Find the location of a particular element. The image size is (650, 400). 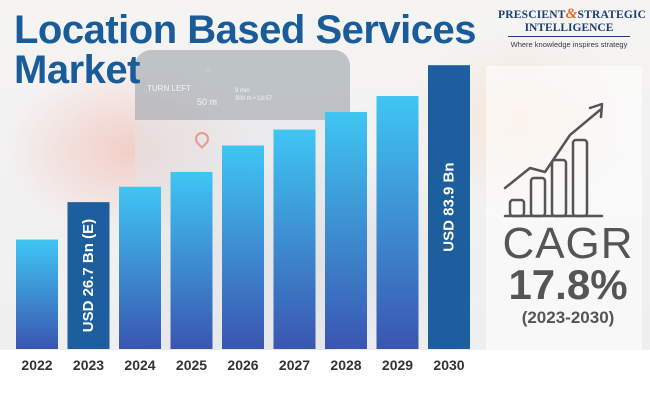

tick-label-2024: 2024 is located at coordinates (139, 365).